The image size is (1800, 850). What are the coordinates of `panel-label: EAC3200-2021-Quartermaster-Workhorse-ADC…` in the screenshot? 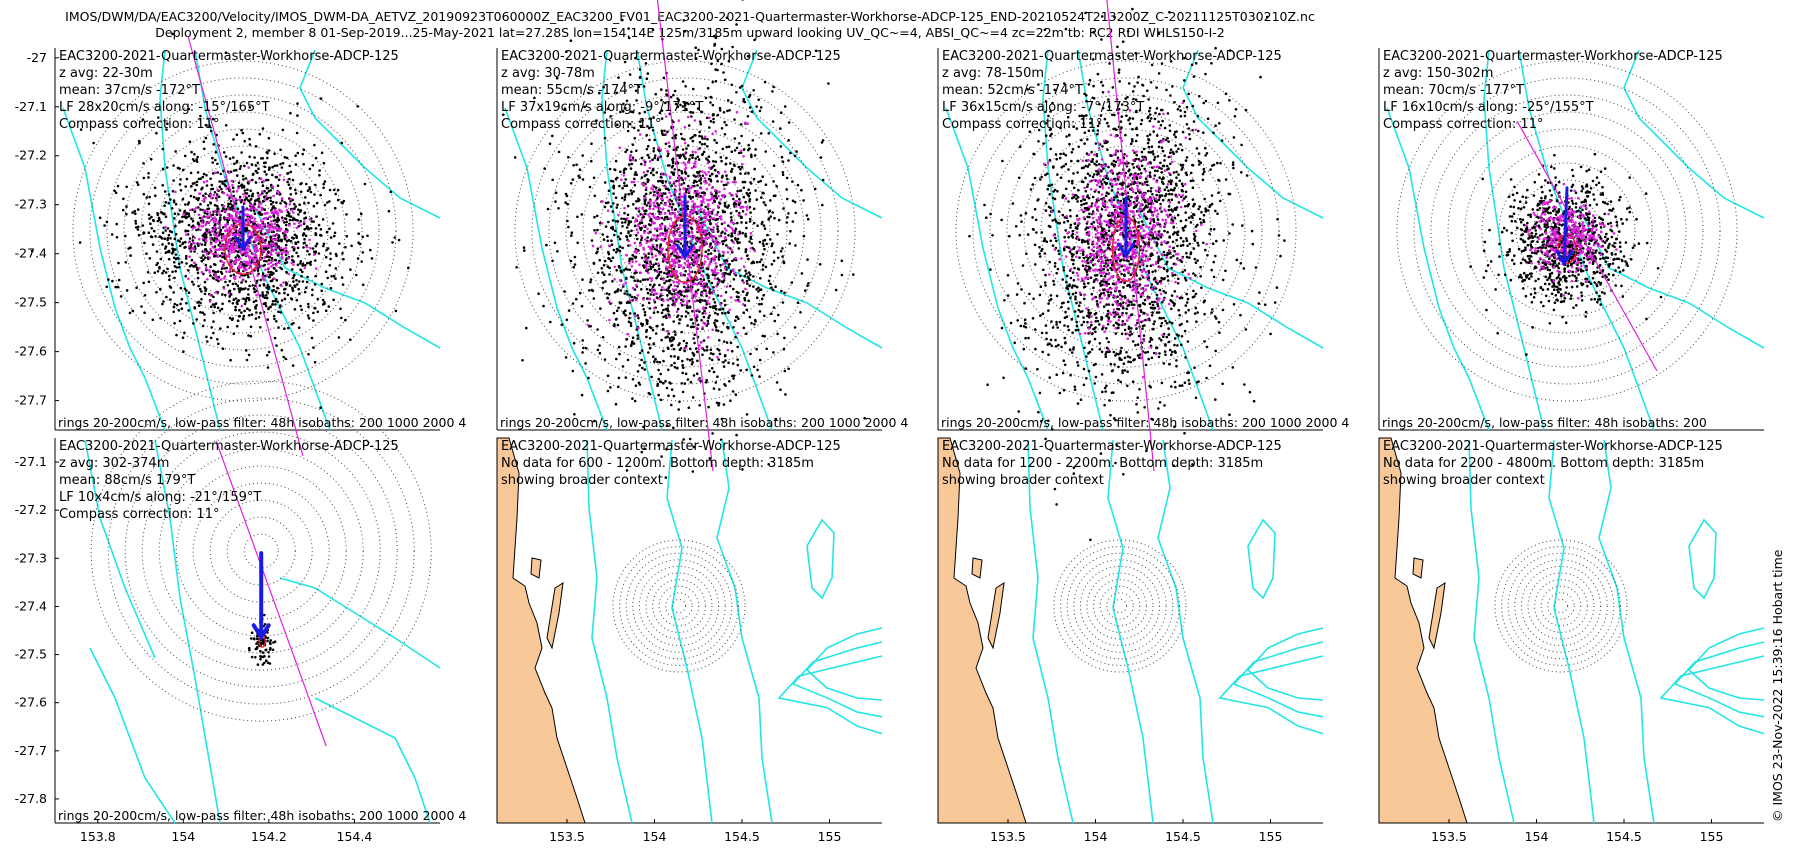 It's located at (229, 56).